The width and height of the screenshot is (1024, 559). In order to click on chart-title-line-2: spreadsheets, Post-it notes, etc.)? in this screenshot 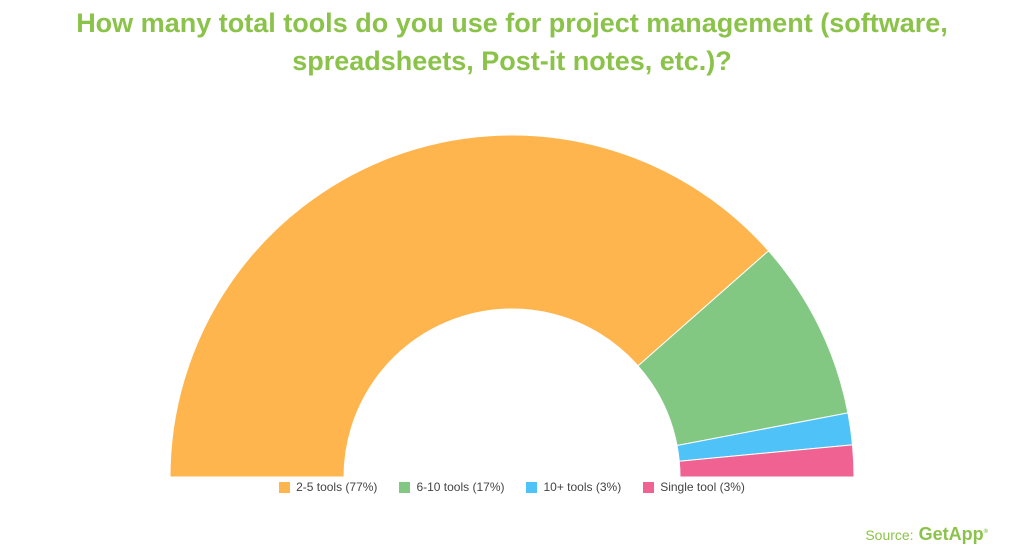, I will do `click(512, 61)`.